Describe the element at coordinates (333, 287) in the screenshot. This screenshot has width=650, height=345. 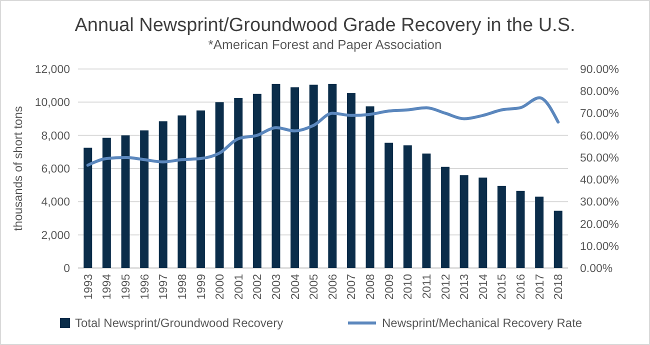
I see `x-tick-label: 2006` at that location.